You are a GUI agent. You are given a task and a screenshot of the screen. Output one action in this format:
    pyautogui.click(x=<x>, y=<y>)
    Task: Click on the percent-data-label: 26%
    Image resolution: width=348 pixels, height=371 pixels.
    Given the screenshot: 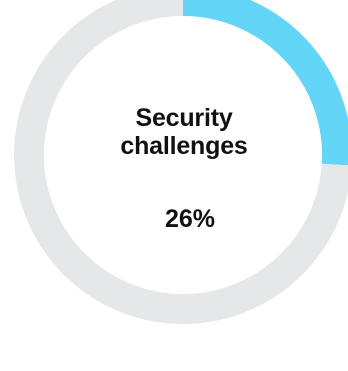 What is the action you would take?
    pyautogui.click(x=190, y=219)
    